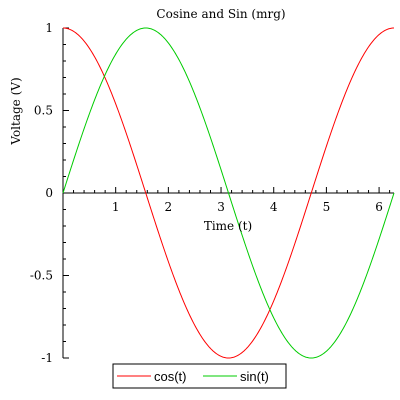  What do you see at coordinates (199, 376) in the screenshot?
I see `legend: cos(t) sin(t)` at bounding box center [199, 376].